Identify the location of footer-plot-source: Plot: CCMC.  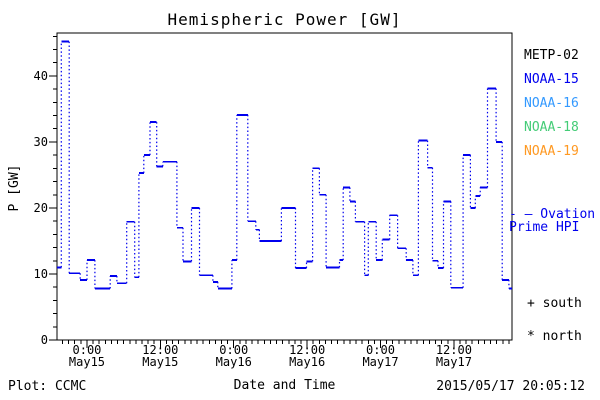
(47, 386).